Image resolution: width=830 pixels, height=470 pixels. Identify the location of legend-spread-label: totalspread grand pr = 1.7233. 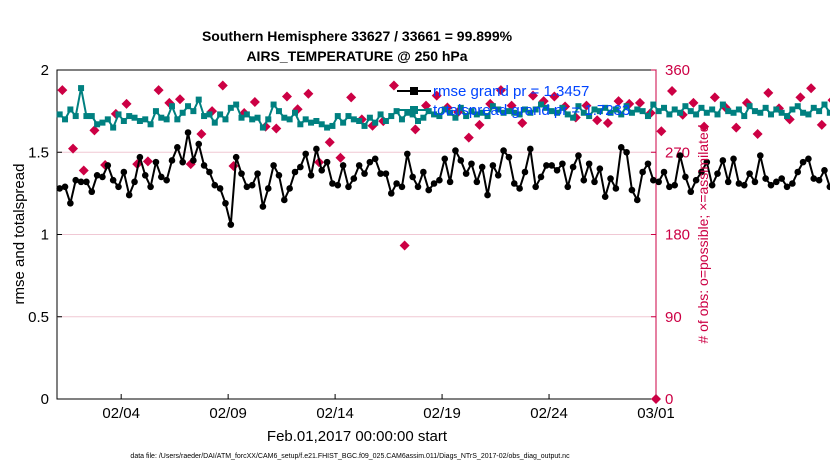
(531, 110).